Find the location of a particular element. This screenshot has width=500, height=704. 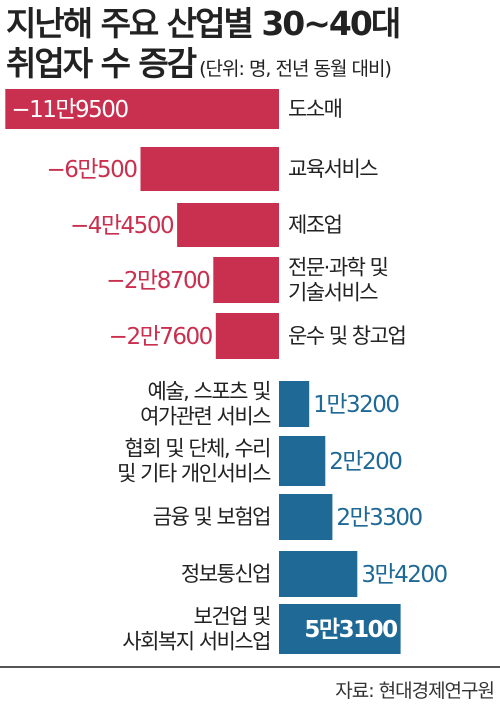

category-label: 운수 및 창고업 is located at coordinates (346, 336).